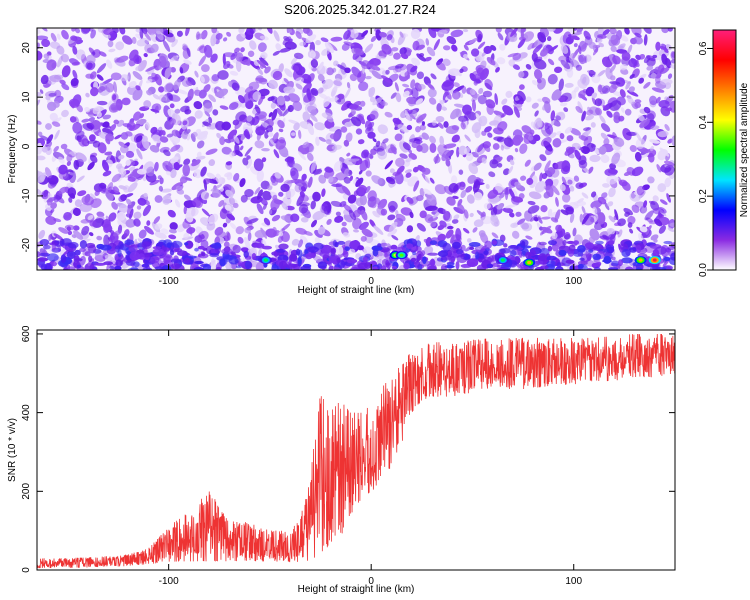 The width and height of the screenshot is (750, 600). I want to click on spectrogram-peak, so click(654, 260).